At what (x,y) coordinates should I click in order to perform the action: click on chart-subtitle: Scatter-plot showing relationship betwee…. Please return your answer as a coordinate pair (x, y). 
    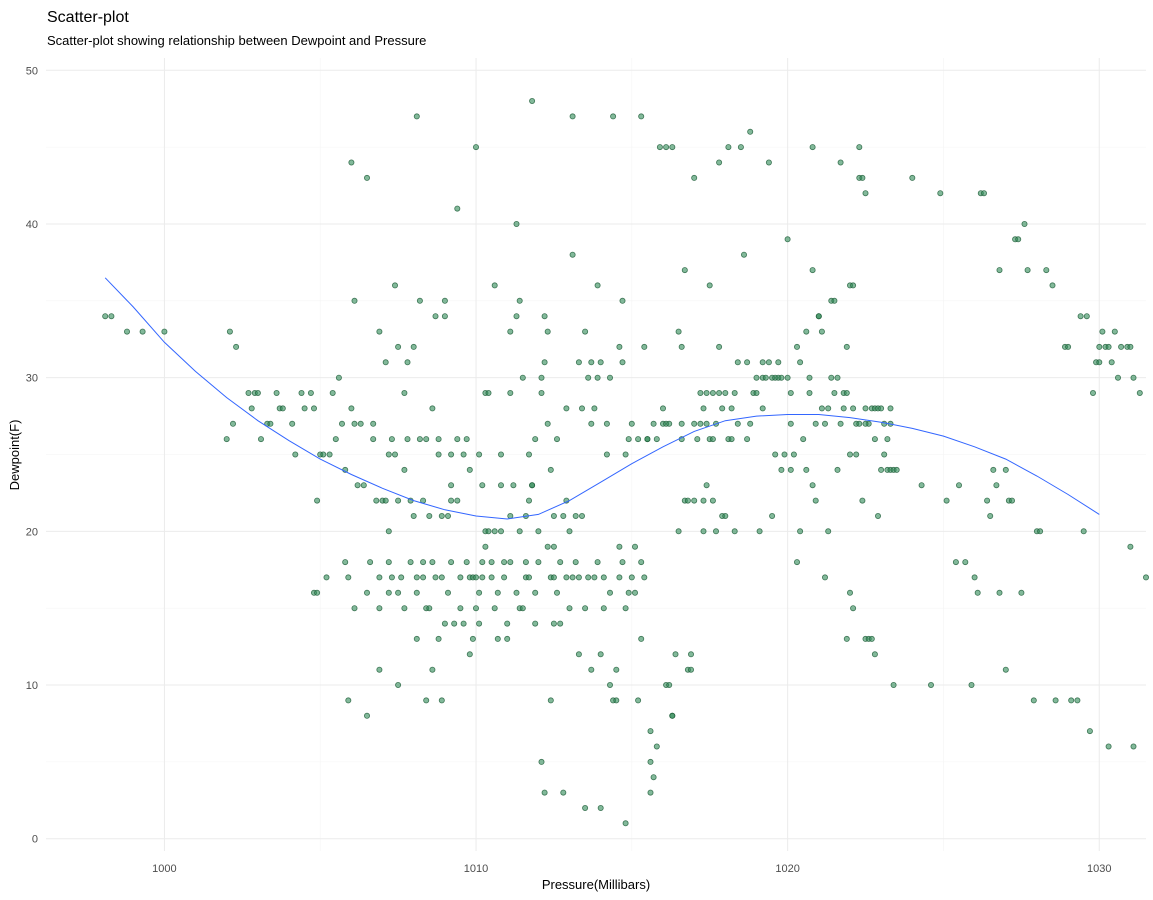
    Looking at the image, I should click on (236, 40).